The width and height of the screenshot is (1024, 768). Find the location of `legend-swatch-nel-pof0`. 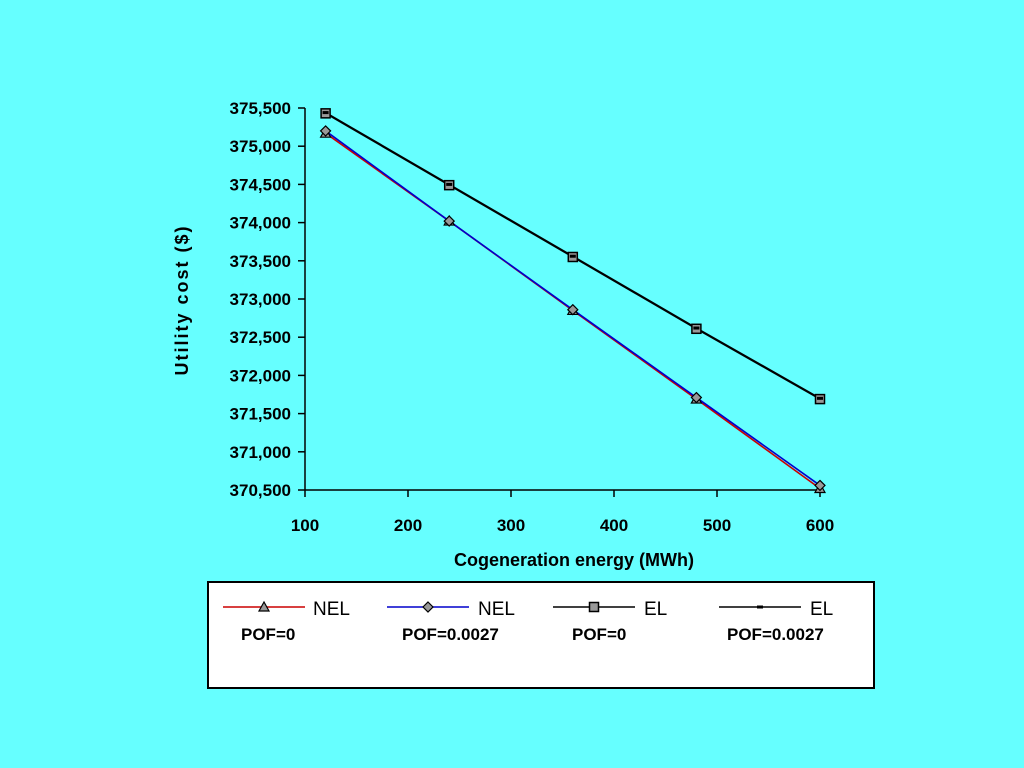

legend-swatch-nel-pof0 is located at coordinates (264, 606).